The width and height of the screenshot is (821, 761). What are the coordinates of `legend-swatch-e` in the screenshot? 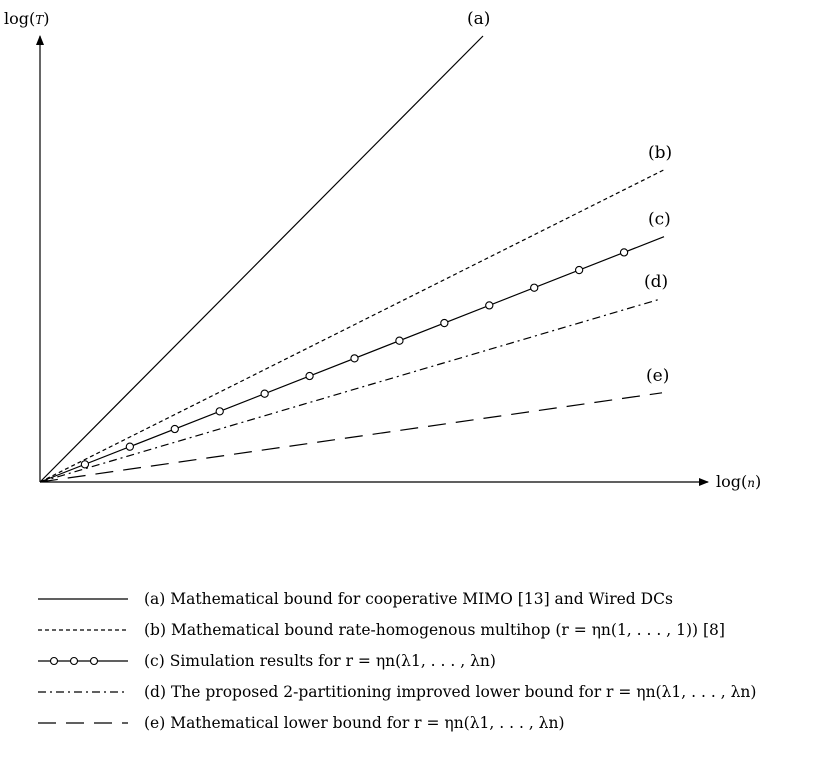 It's located at (83, 722).